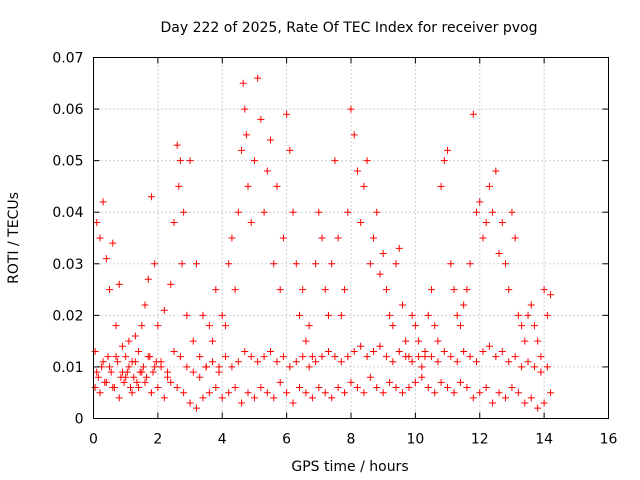 The width and height of the screenshot is (640, 480). Describe the element at coordinates (67, 213) in the screenshot. I see `y-tick-label: 0.04` at that location.